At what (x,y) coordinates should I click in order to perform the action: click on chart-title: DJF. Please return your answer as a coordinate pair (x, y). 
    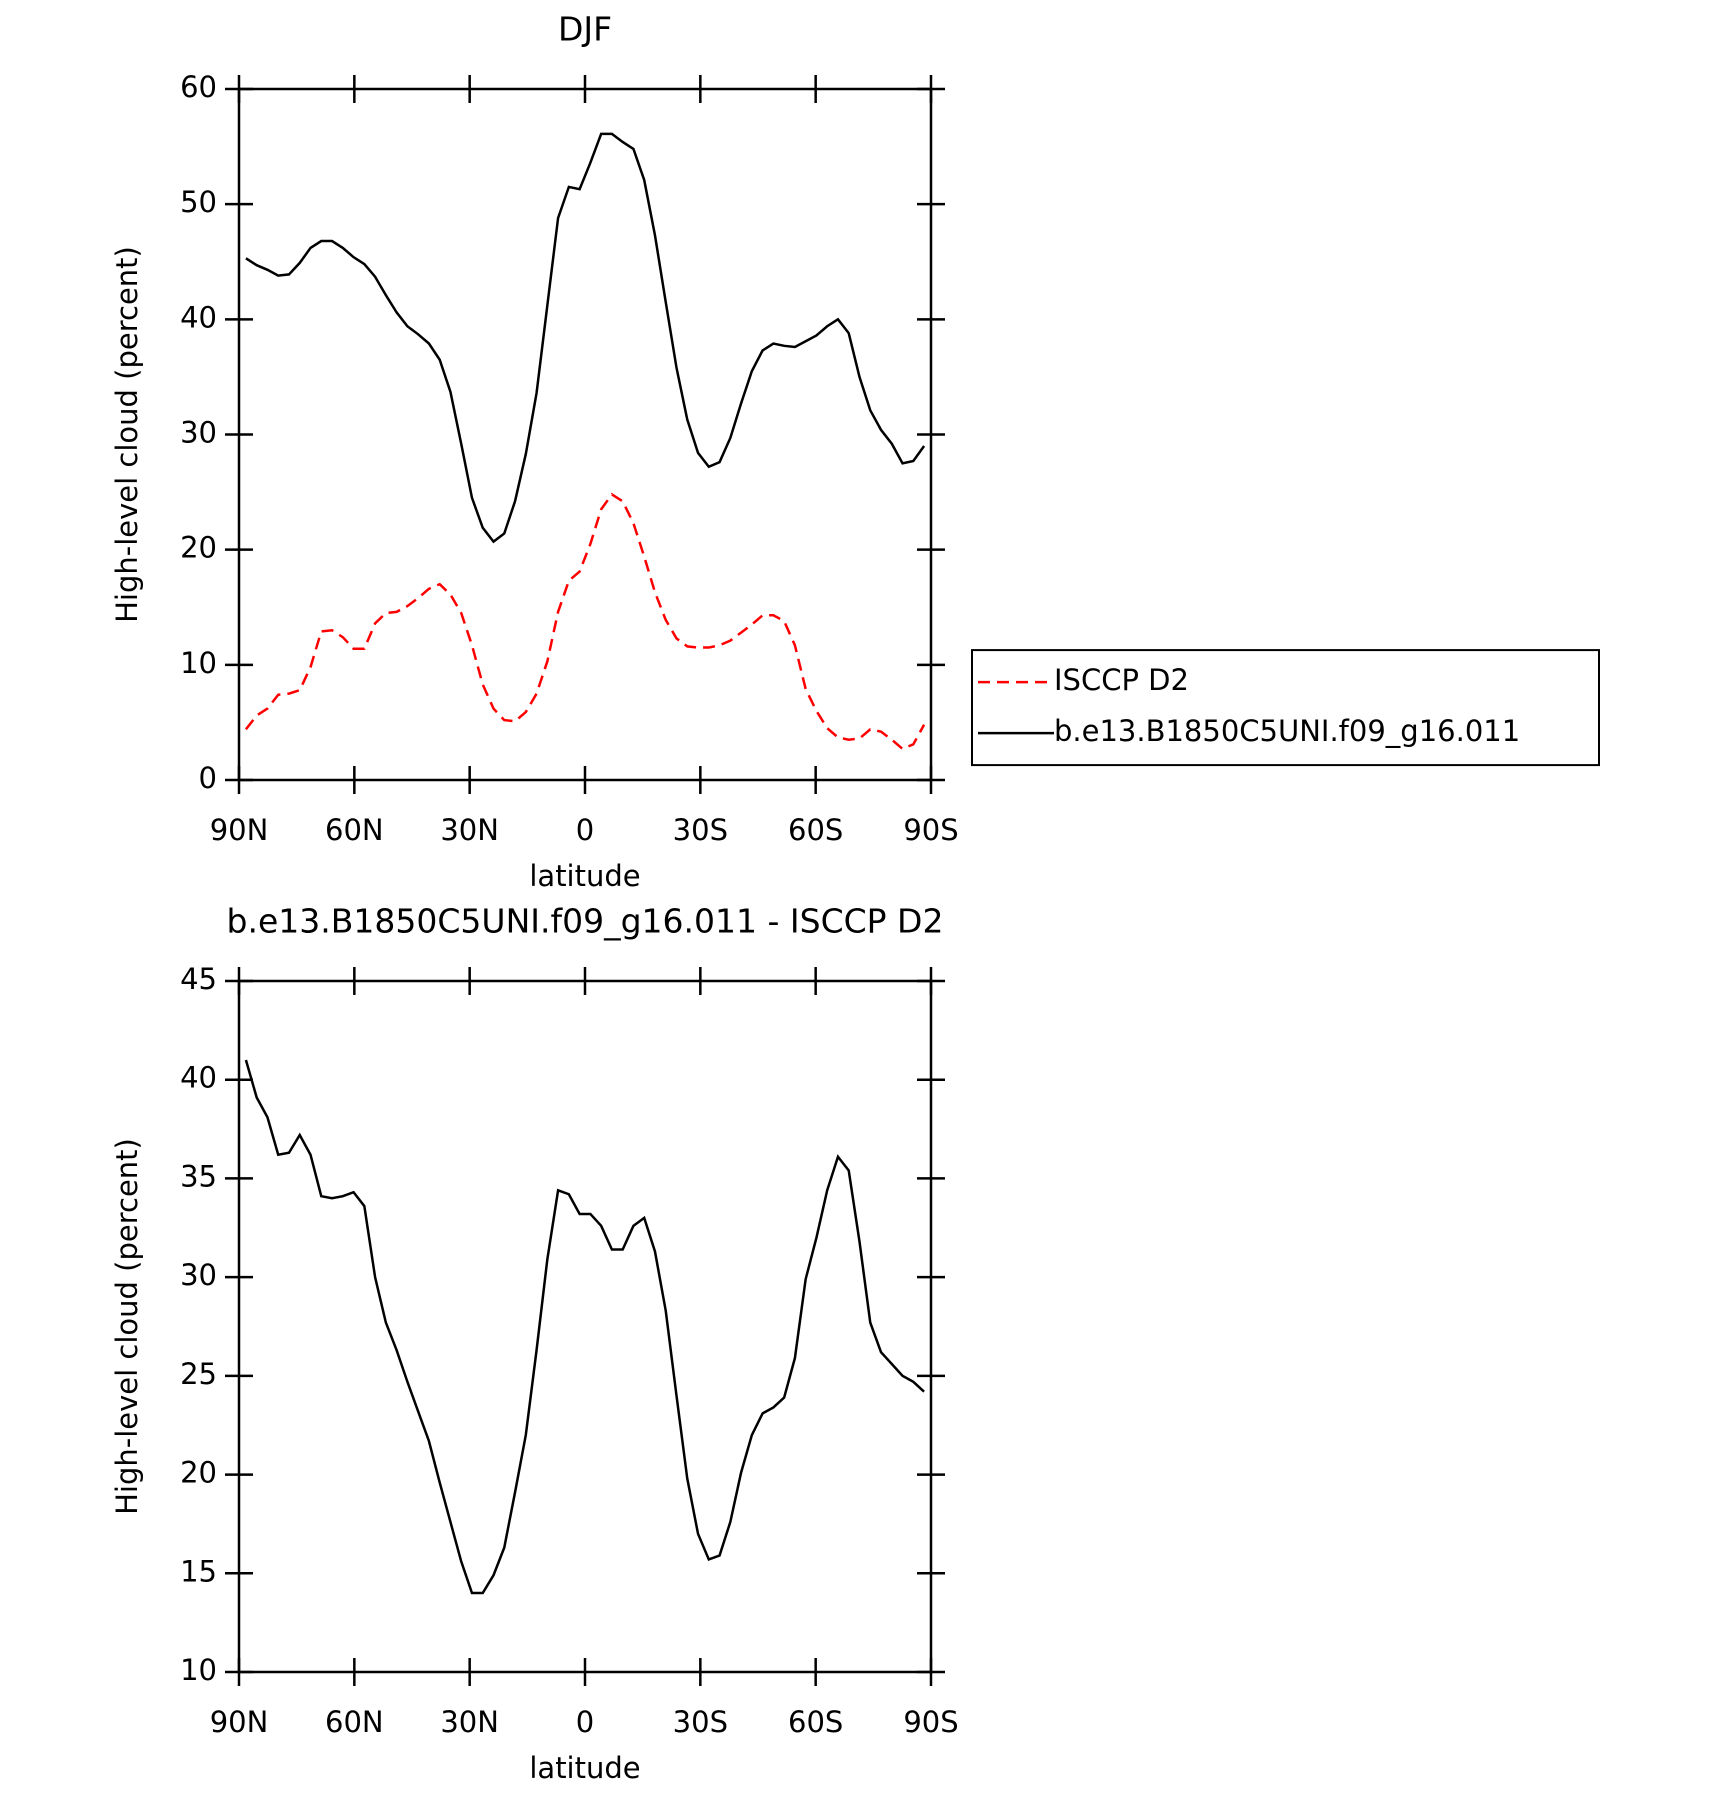
    Looking at the image, I should click on (585, 29).